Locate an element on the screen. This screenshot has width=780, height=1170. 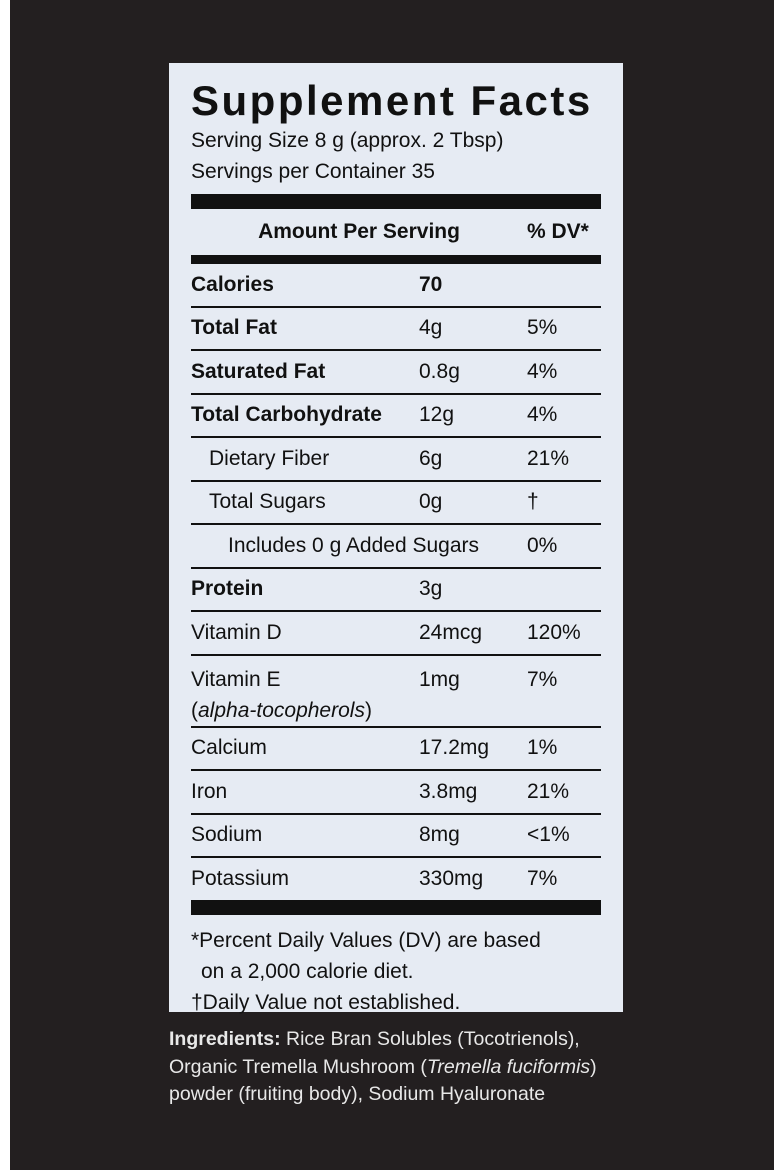
nutrient-amount: 17.2mg is located at coordinates (454, 748).